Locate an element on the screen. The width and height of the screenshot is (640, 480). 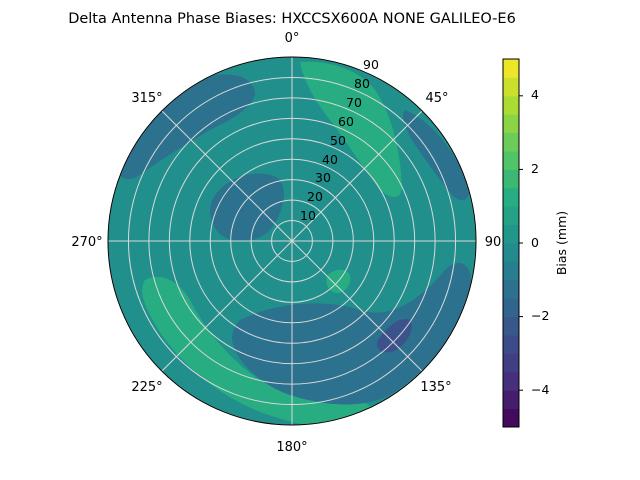
colorbar-segments is located at coordinates (511, 243).